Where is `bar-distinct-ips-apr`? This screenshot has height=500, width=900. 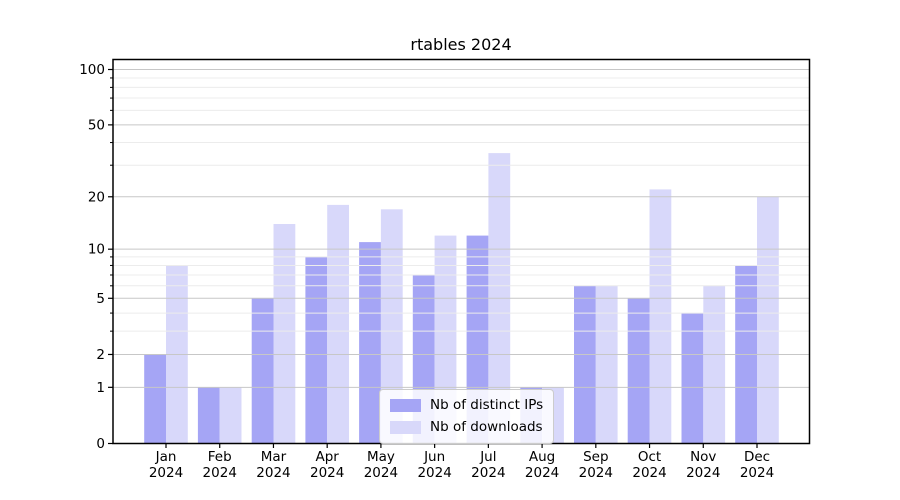 bar-distinct-ips-apr is located at coordinates (316, 350).